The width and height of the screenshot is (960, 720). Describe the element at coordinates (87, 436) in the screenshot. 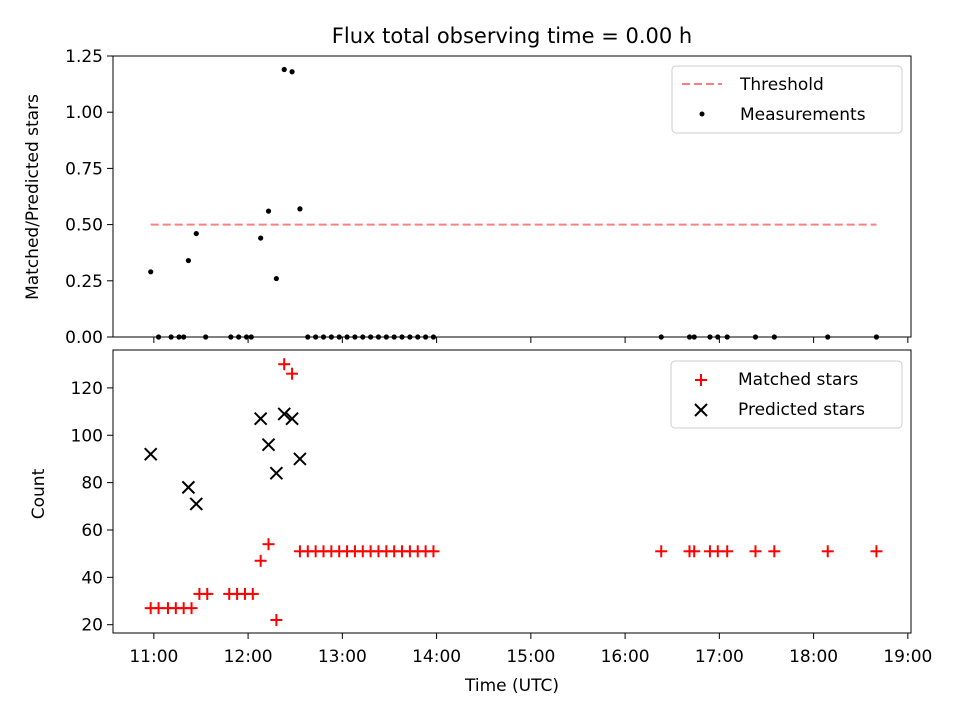

I see `bottom-y-tick-label: 100` at that location.